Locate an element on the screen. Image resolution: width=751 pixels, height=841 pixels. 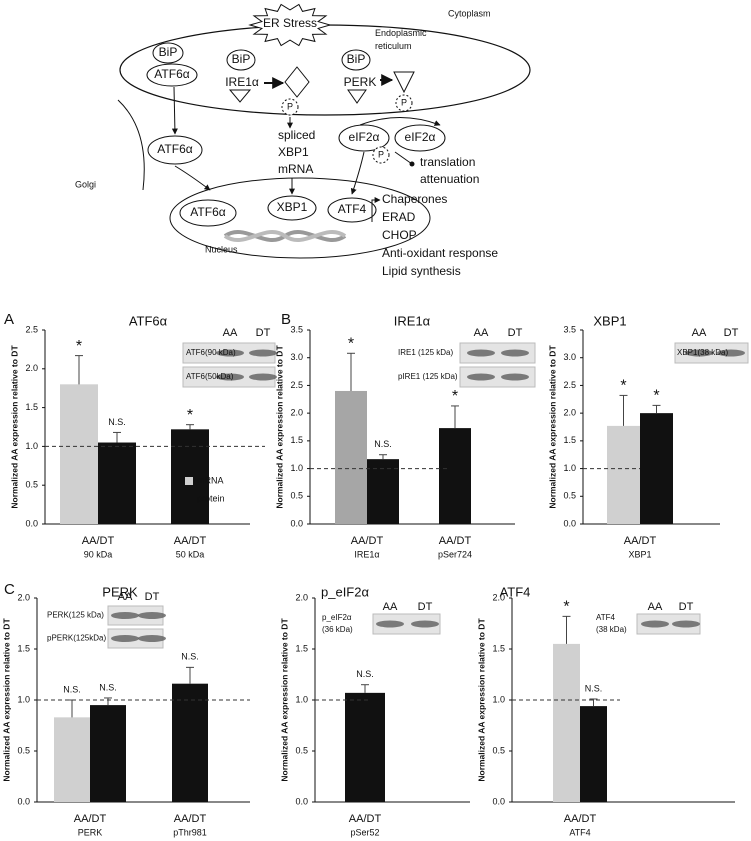
inhibit-dot is located at coordinates (412, 164).